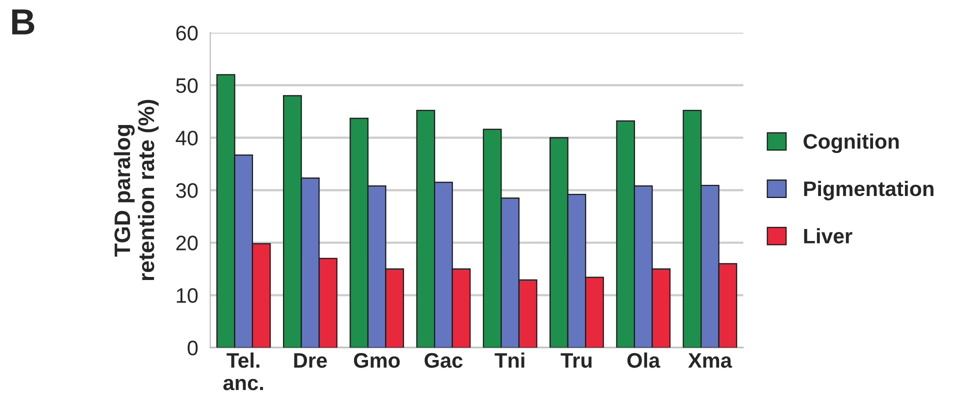 The image size is (978, 409). I want to click on x-tick-label: Tni, so click(509, 360).